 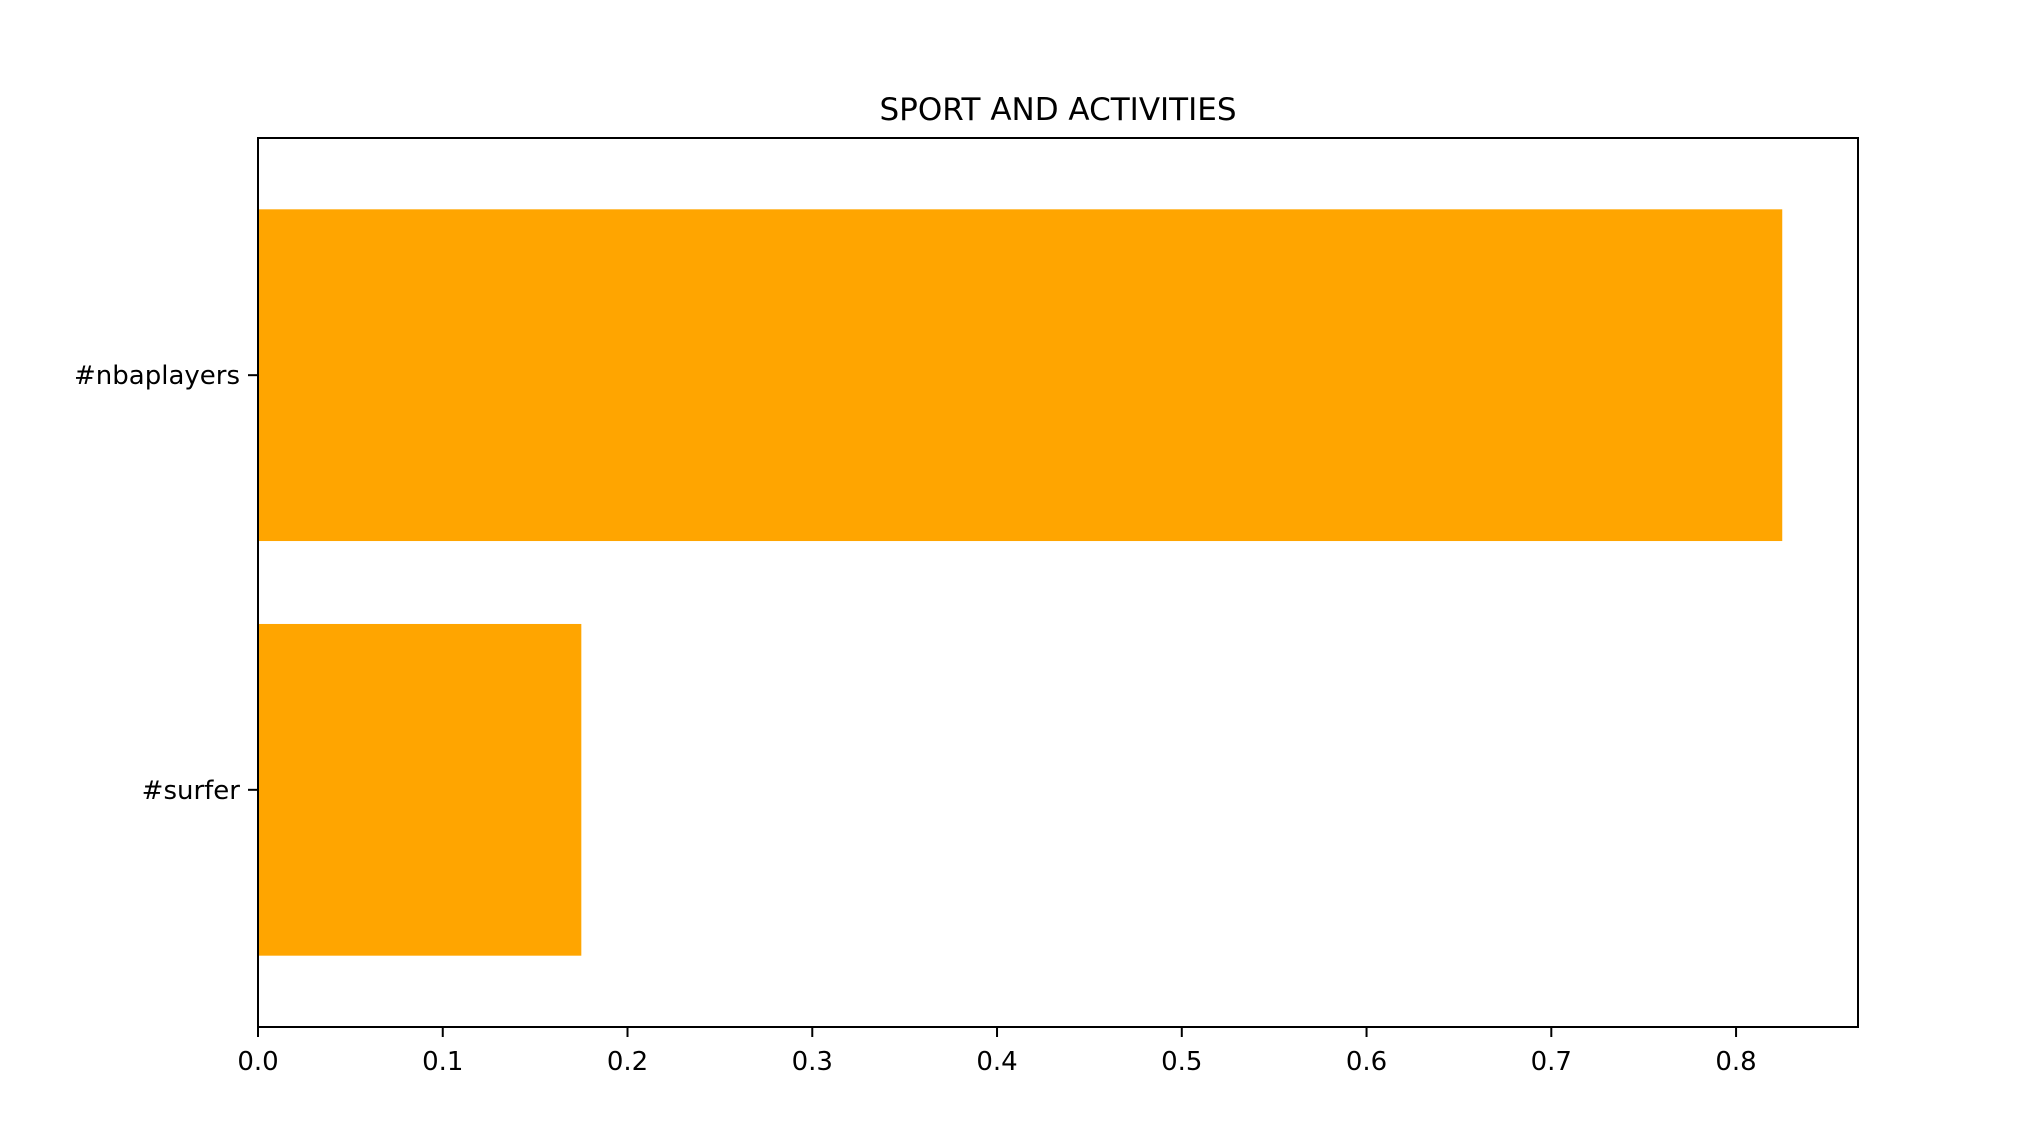 I want to click on y-axis: #nbaplayers #surfer, so click(x=166, y=583).